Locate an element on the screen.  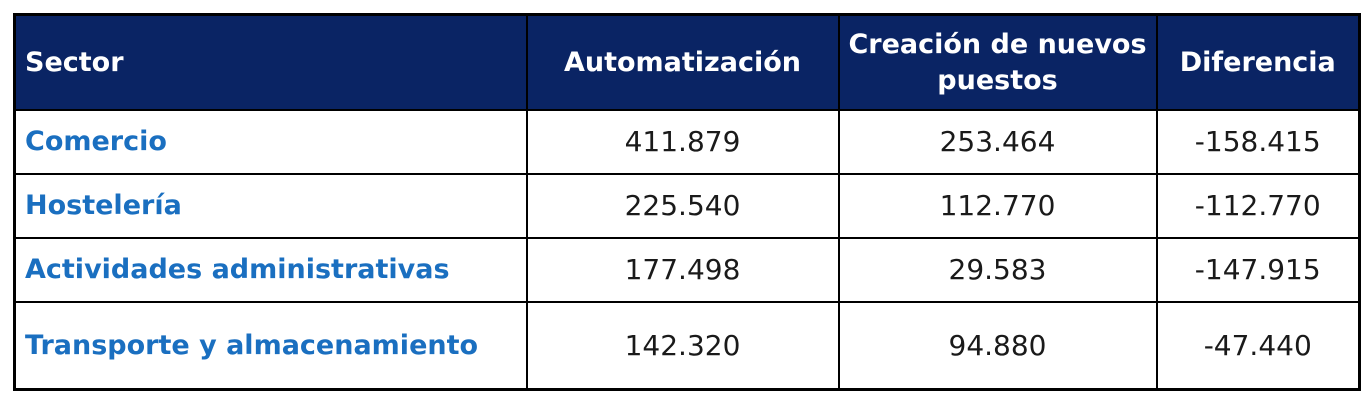
automatizacion-cell: 142.320 is located at coordinates (682, 346).